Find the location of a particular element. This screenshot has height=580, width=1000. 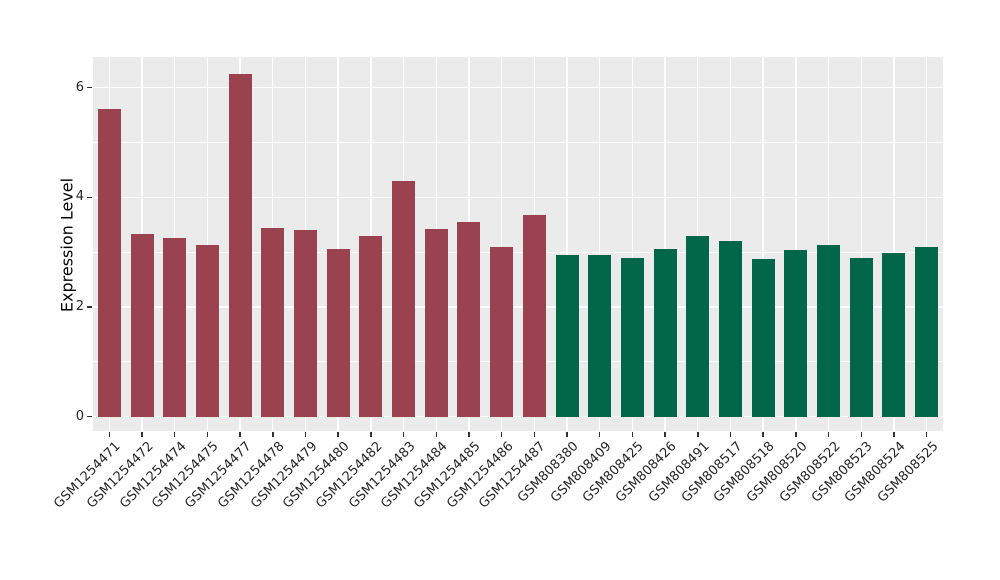

x-tick-label-GSM808518: GSM808518 is located at coordinates (744, 472).